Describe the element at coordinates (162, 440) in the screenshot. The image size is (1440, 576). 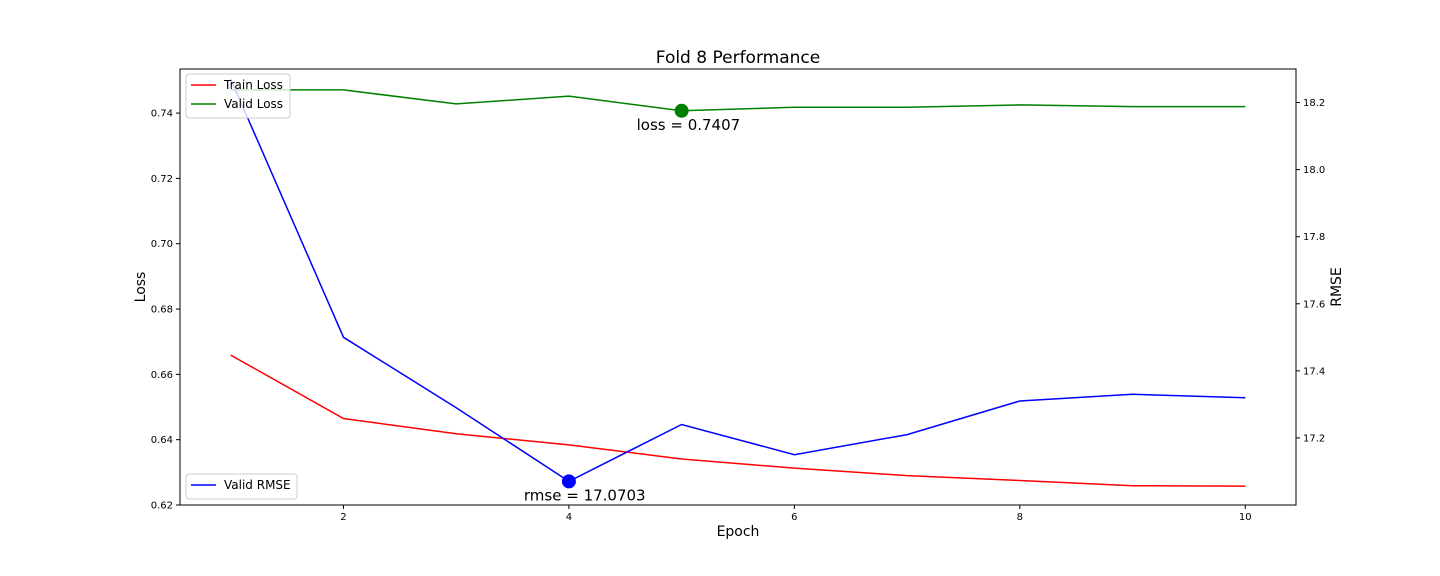
I see `y-tick-label-left: 0.64` at that location.